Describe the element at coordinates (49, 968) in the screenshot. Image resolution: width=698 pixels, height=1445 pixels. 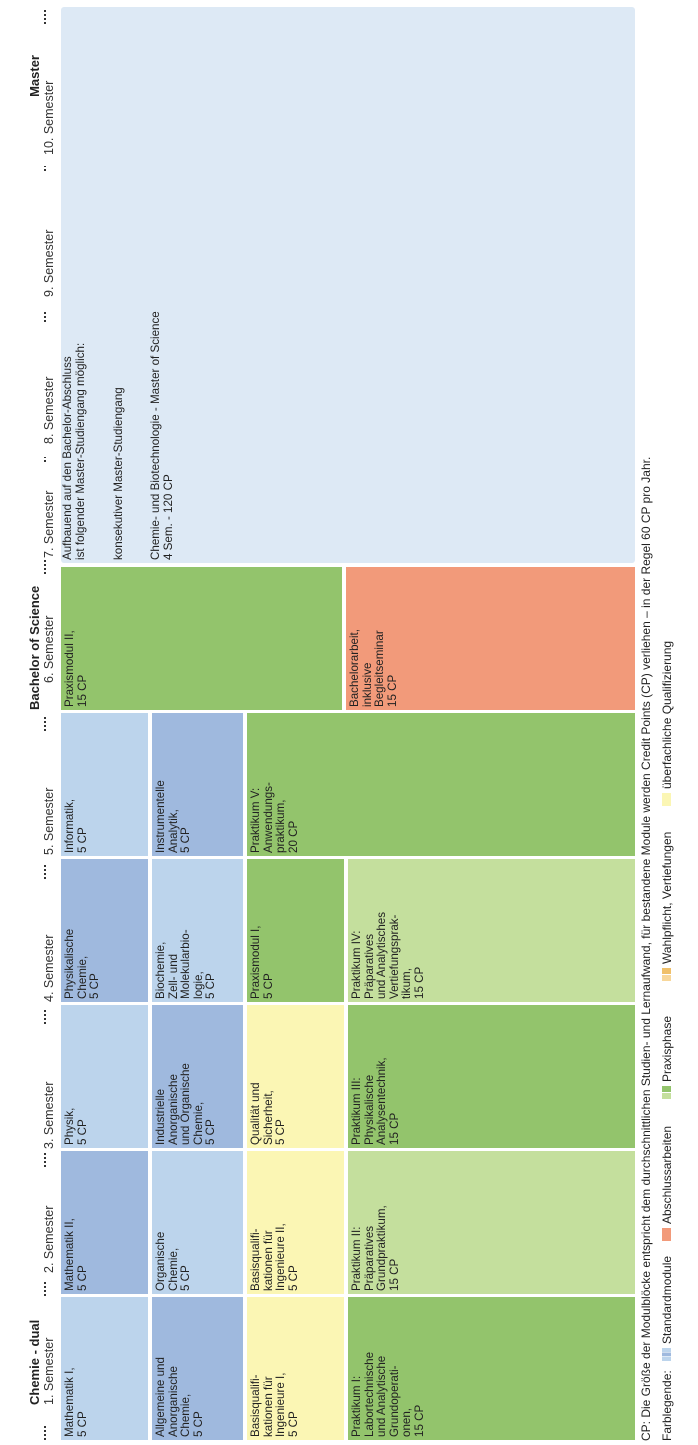
I see `semester-label: 4. Semester` at that location.